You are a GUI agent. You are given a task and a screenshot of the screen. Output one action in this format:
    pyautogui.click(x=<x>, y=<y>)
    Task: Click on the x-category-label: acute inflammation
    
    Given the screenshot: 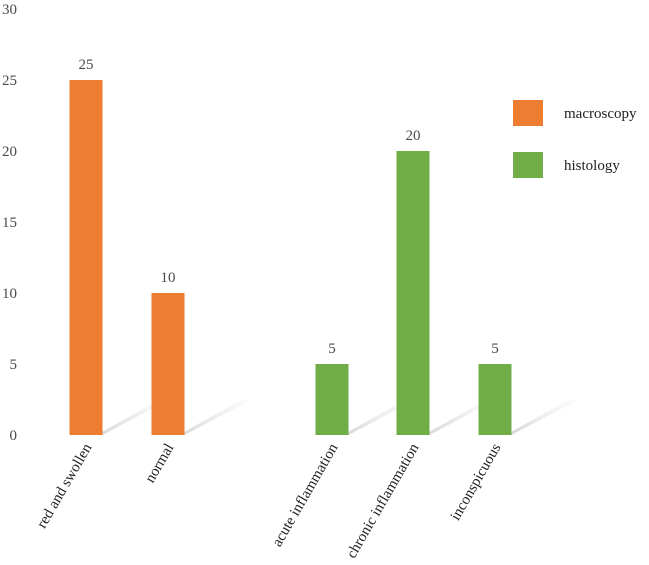 What is the action you would take?
    pyautogui.click(x=305, y=495)
    